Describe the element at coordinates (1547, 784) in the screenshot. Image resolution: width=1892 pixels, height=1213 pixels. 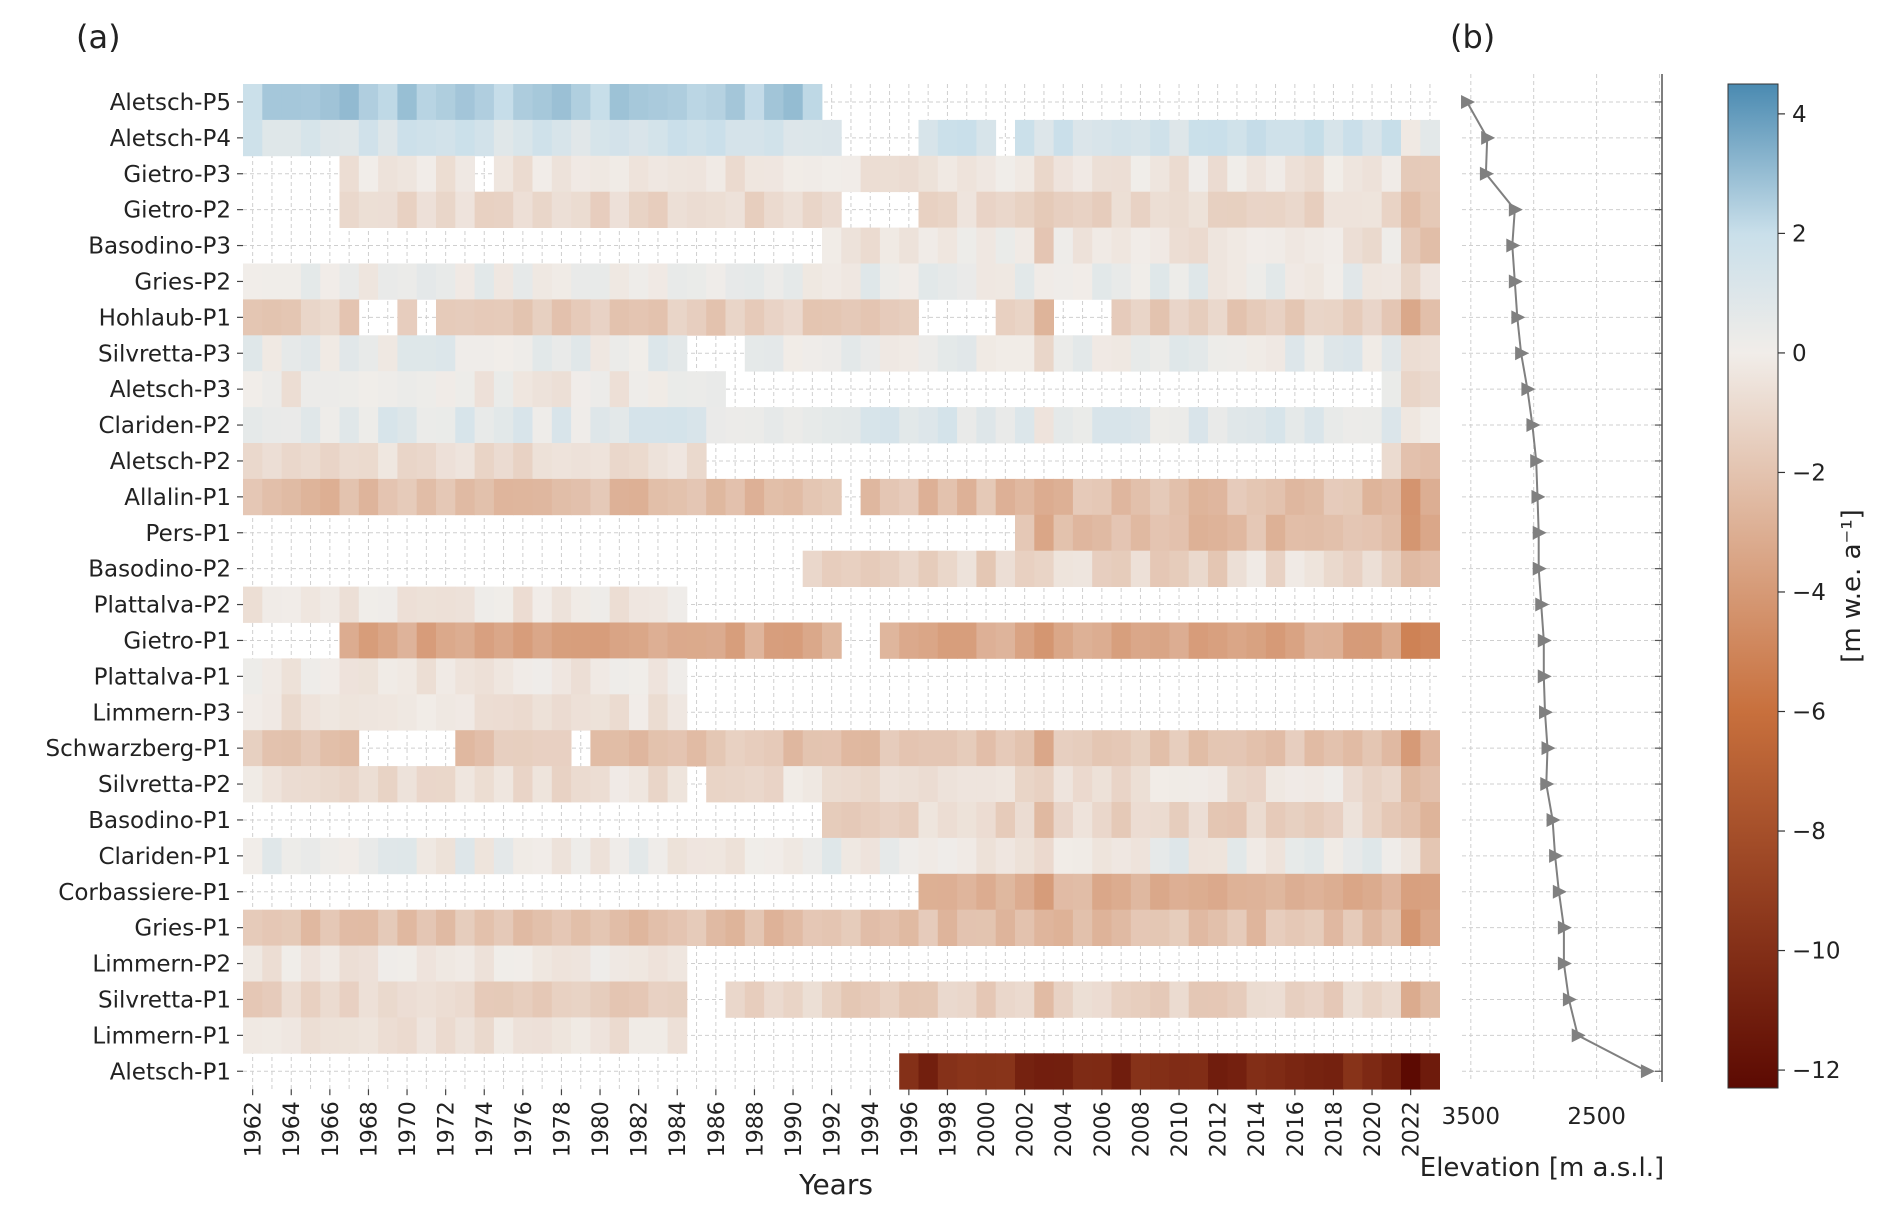
I see `elevation-marker` at that location.